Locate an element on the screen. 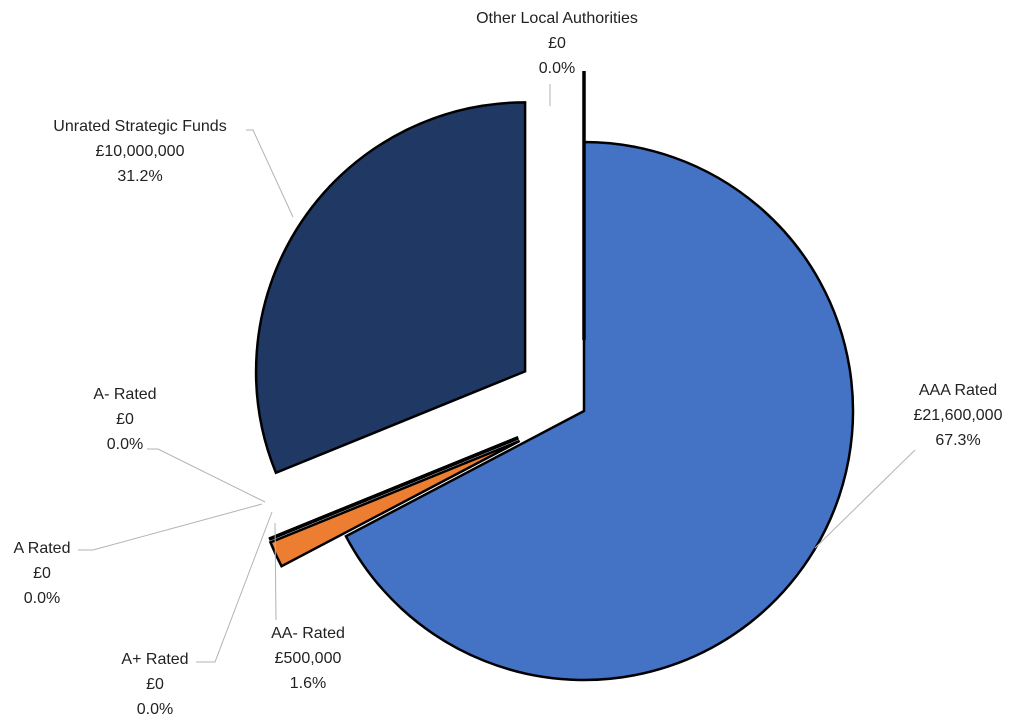  data-label-aa-rated: AA- Rated £500,000 1.6% is located at coordinates (308, 658).